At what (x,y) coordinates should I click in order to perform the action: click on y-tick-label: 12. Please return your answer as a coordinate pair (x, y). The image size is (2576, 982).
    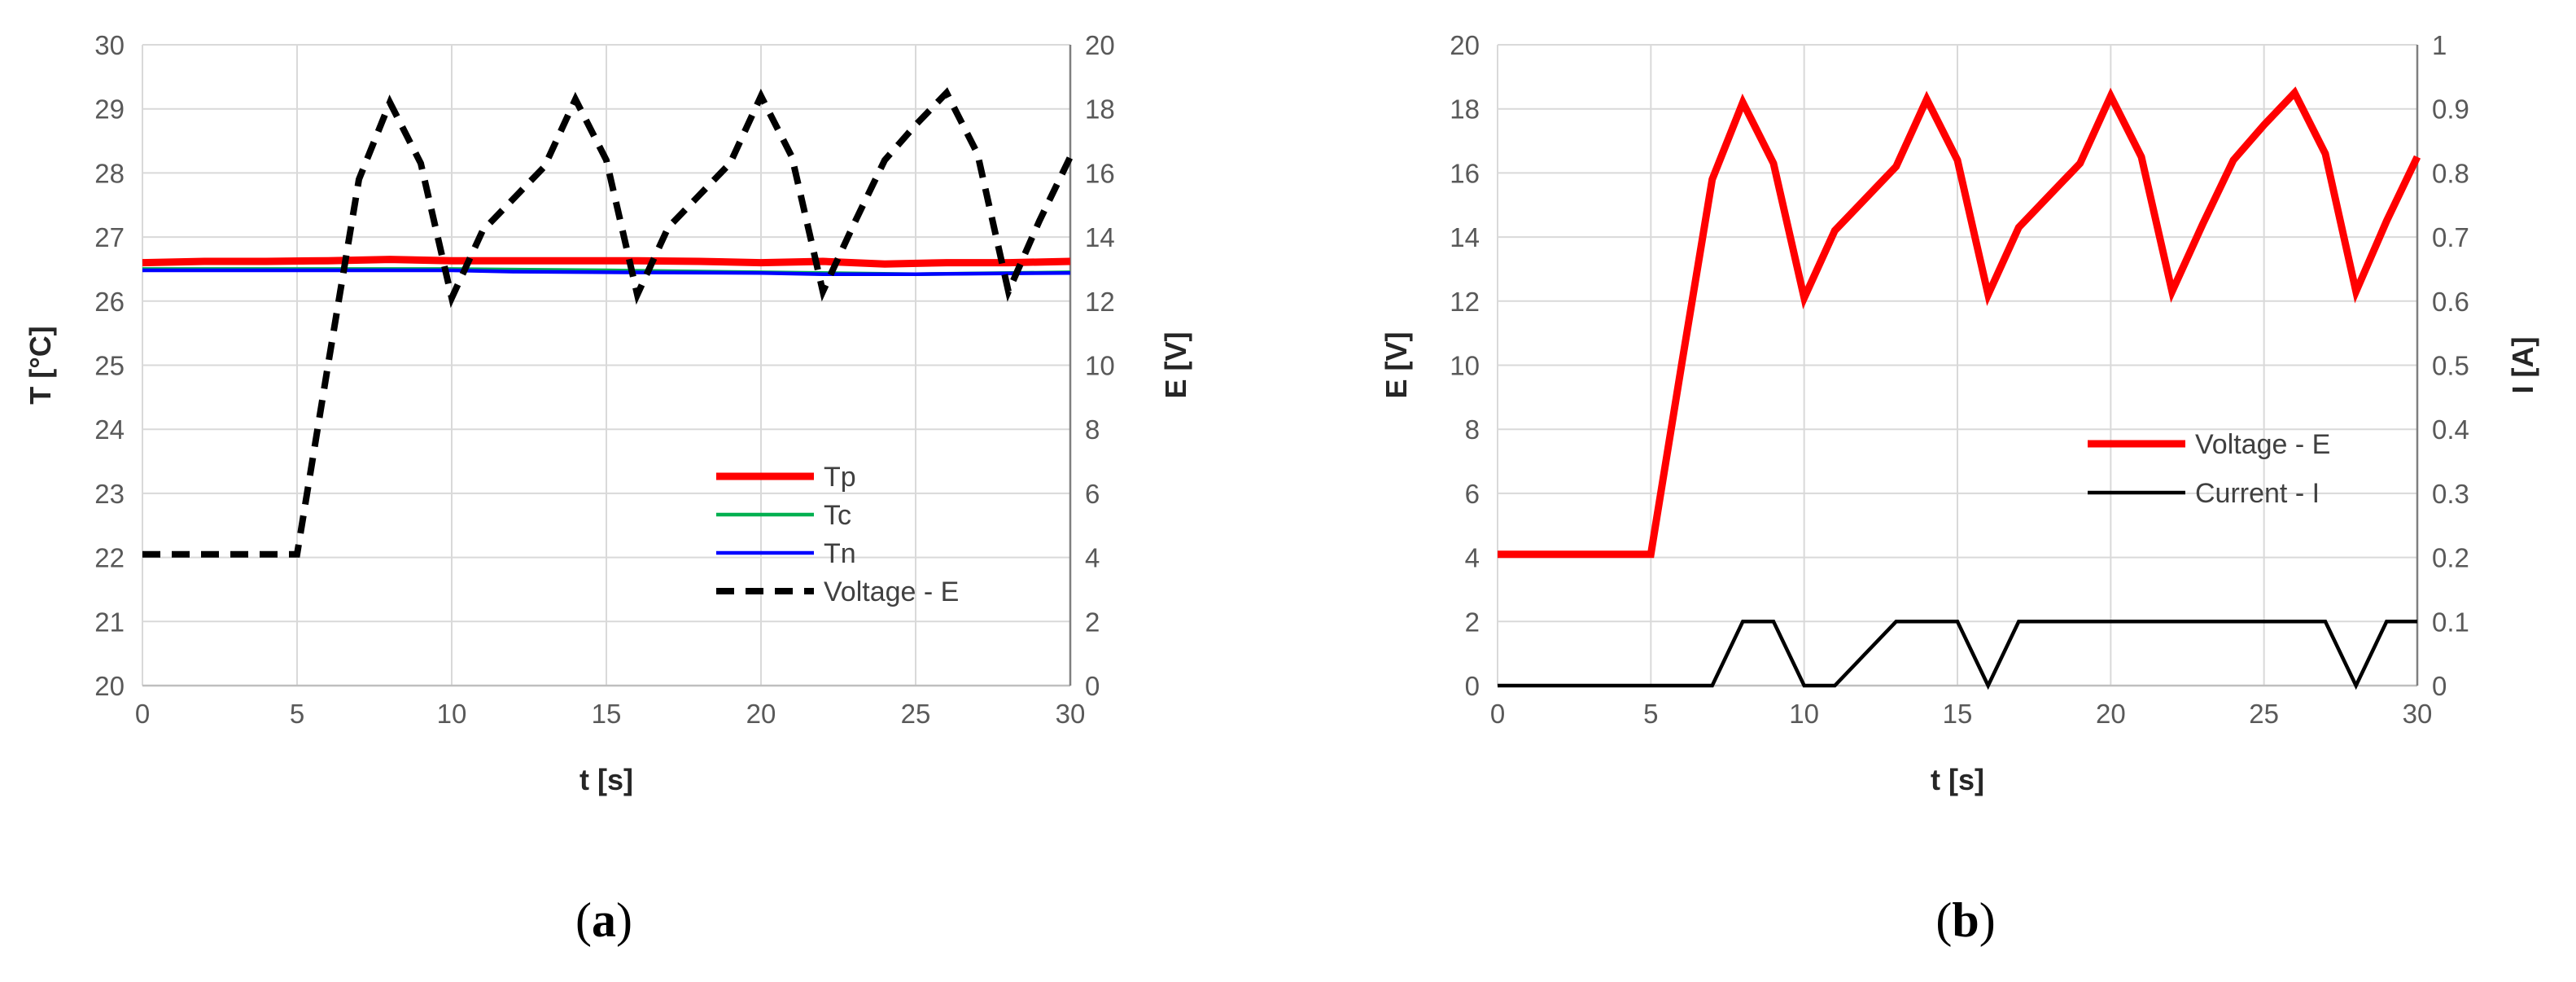
    Looking at the image, I should click on (1465, 302).